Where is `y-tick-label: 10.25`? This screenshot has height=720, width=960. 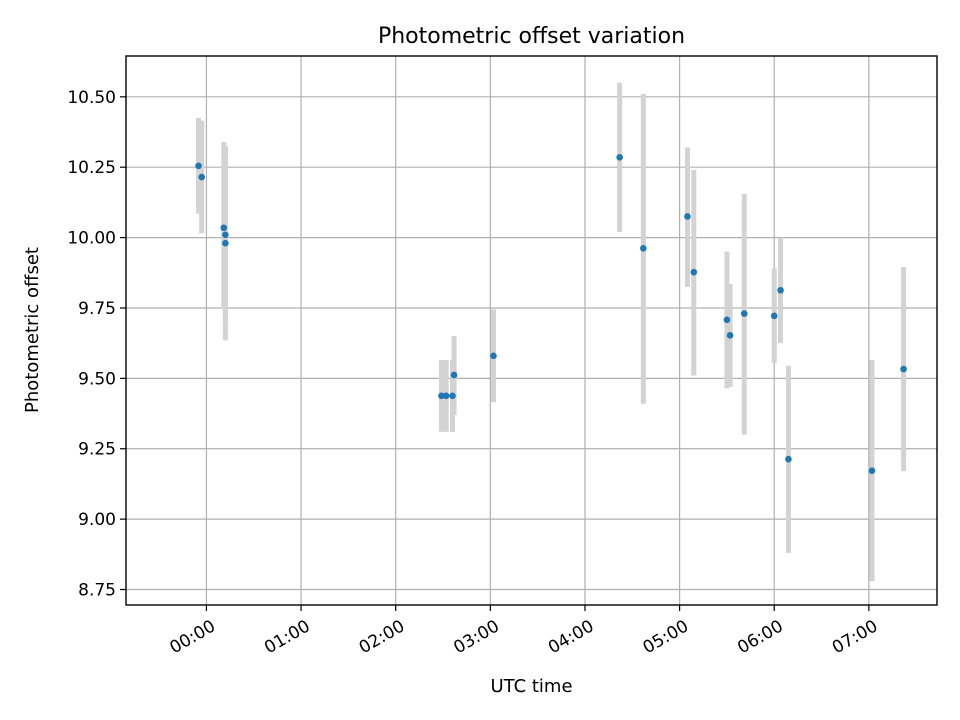 y-tick-label: 10.25 is located at coordinates (91, 168).